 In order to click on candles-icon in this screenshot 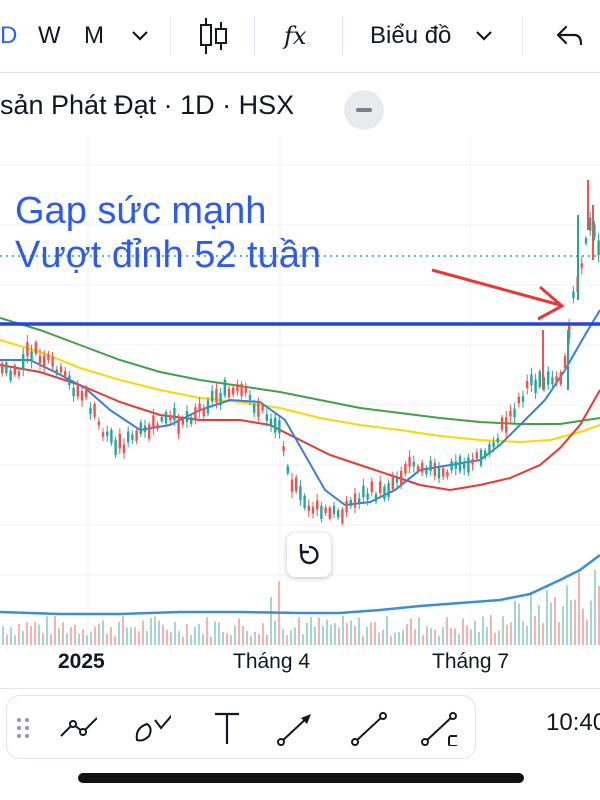, I will do `click(213, 38)`.